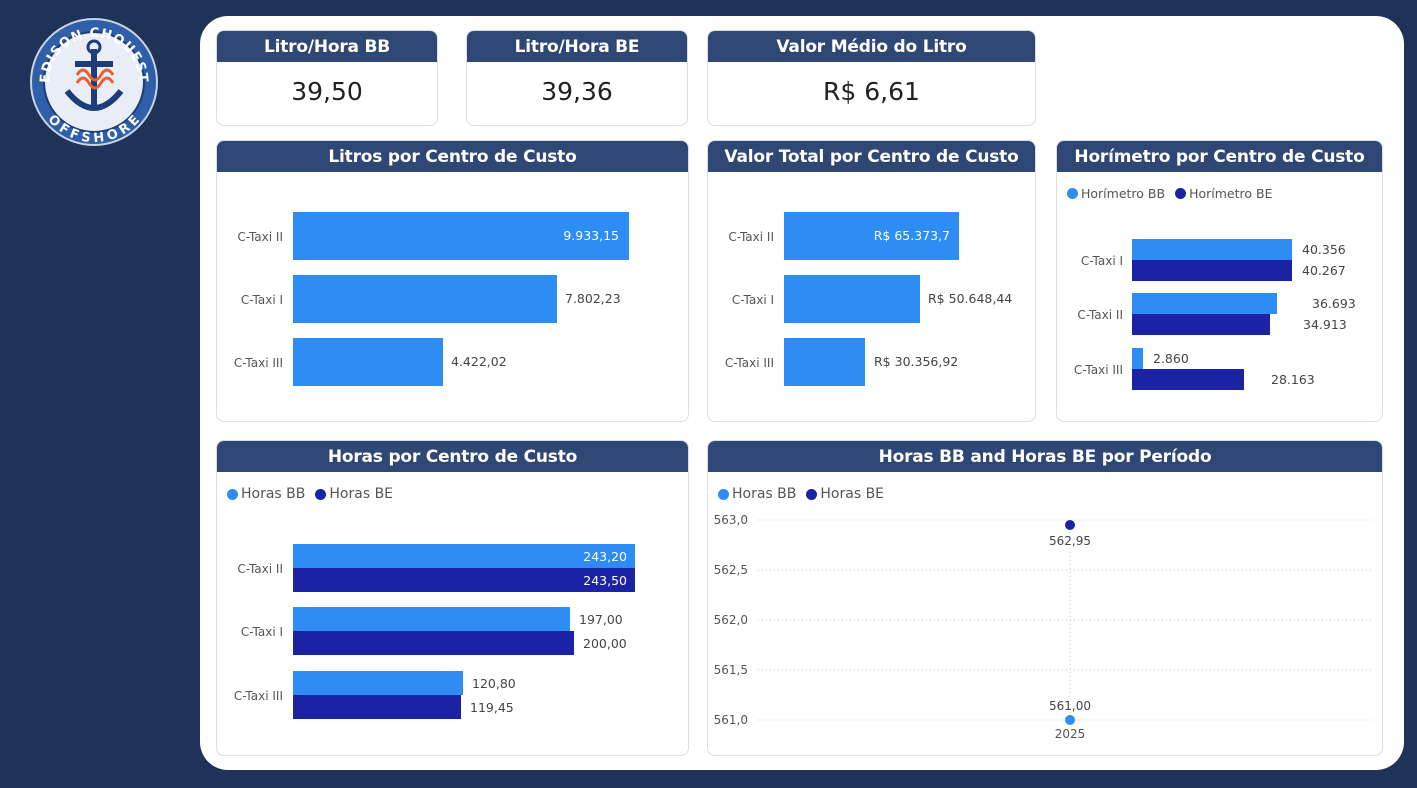 The image size is (1417, 788). I want to click on data-label: 562,95, so click(1070, 541).